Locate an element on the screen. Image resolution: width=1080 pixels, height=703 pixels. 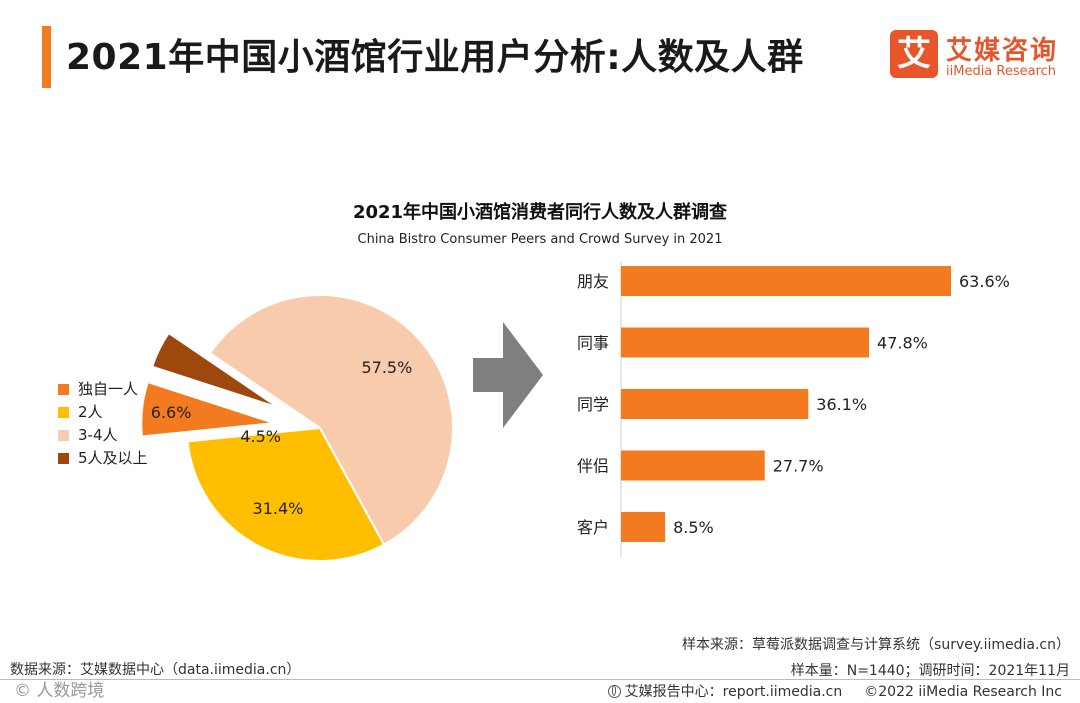
legend-label: 5人及以上 is located at coordinates (113, 458).